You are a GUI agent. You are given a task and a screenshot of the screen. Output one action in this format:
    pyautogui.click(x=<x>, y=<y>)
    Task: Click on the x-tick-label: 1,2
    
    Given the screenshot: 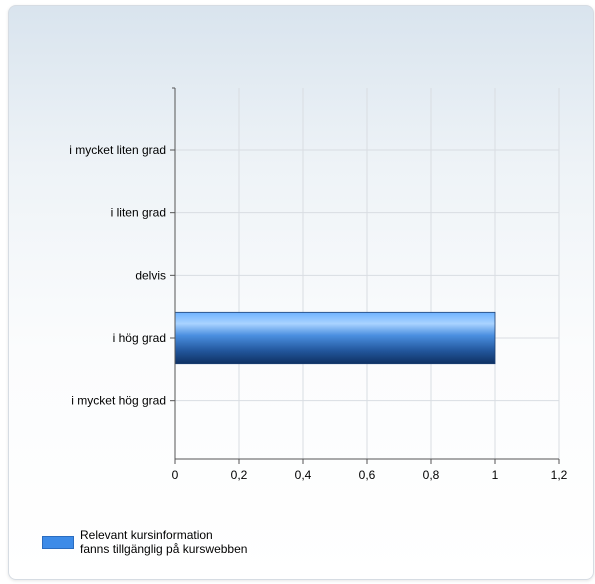 What is the action you would take?
    pyautogui.click(x=559, y=475)
    